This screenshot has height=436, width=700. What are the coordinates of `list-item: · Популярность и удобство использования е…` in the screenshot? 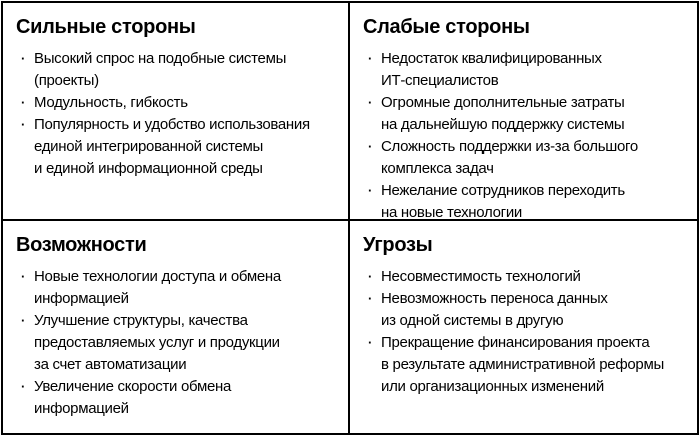 It's located at (179, 147).